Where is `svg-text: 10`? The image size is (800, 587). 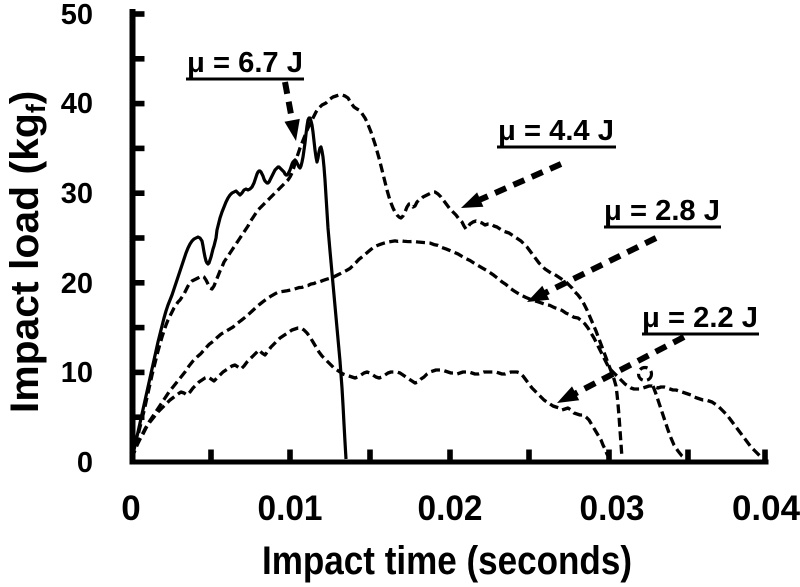 svg-text: 10 is located at coordinates (77, 373).